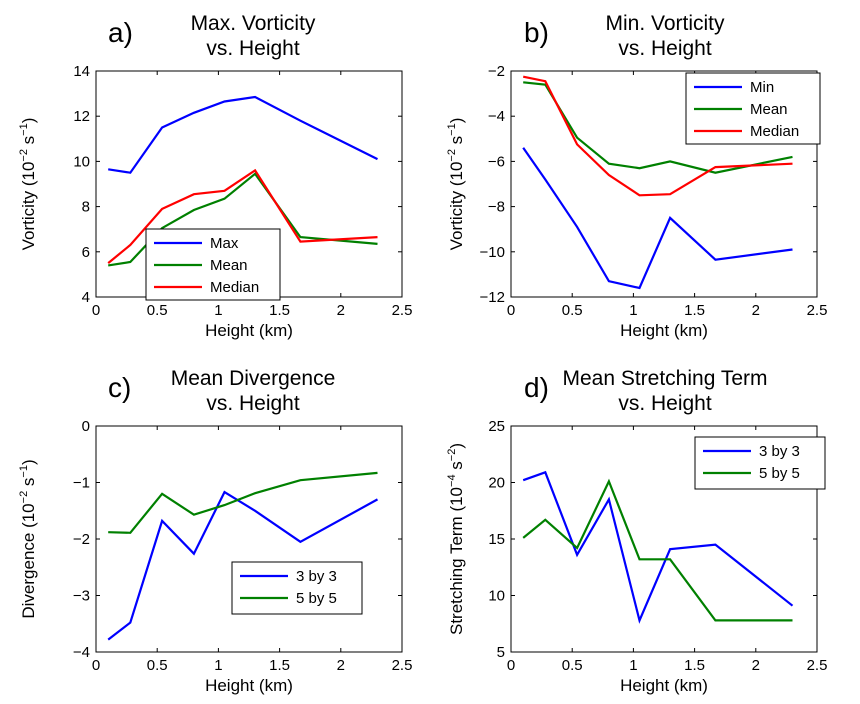 This screenshot has width=860, height=704. Describe the element at coordinates (86, 252) in the screenshot. I see `y-tick-label: 6` at that location.